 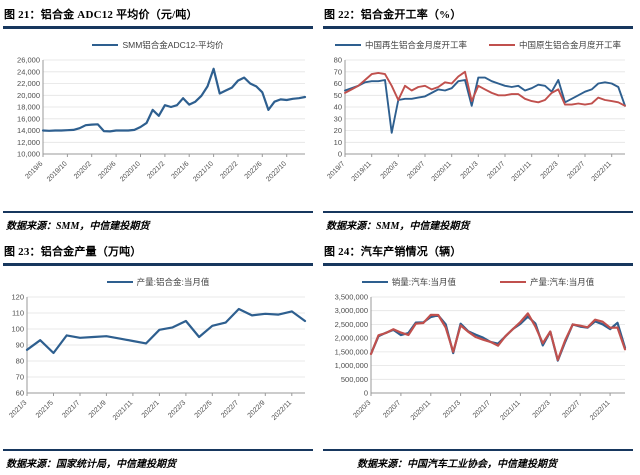 What do you see at coordinates (338, 142) in the screenshot?
I see `svg-text: 10` at bounding box center [338, 142].